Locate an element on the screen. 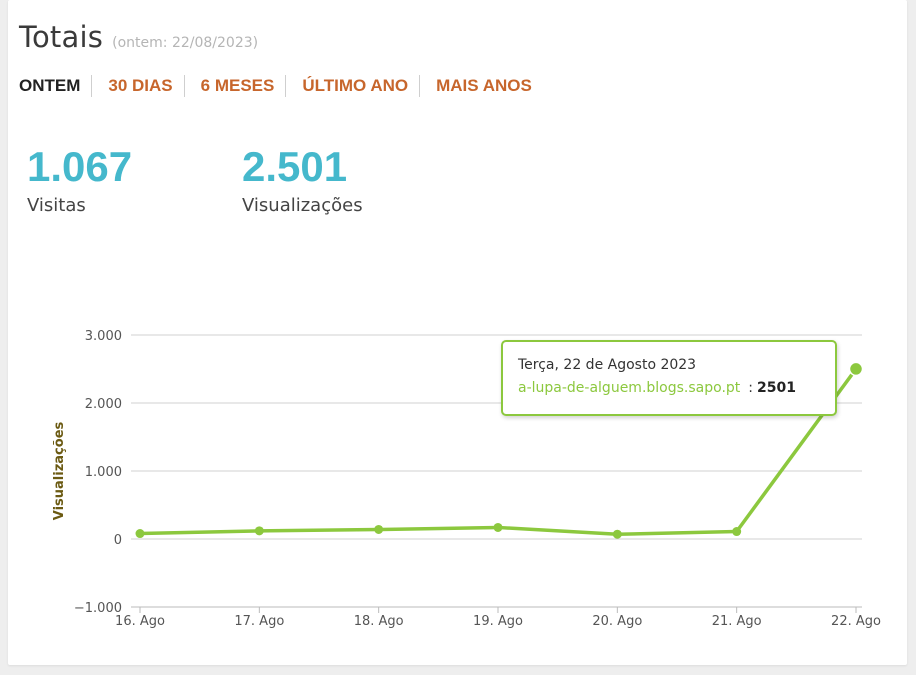 The width and height of the screenshot is (916, 675). y-tick-label: −1.000 is located at coordinates (98, 608).